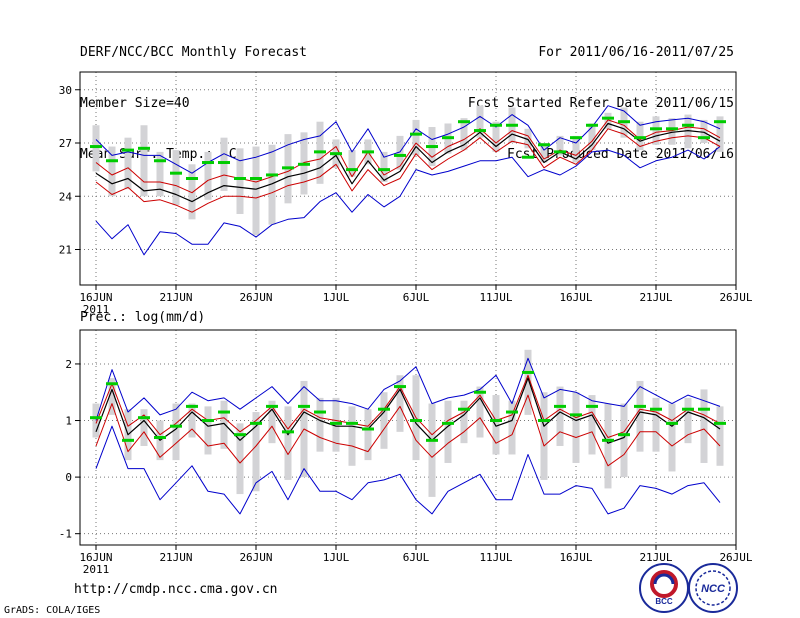 This screenshot has height=618, width=800. What do you see at coordinates (65, 90) in the screenshot?
I see `y-tick-label: 30` at bounding box center [65, 90].